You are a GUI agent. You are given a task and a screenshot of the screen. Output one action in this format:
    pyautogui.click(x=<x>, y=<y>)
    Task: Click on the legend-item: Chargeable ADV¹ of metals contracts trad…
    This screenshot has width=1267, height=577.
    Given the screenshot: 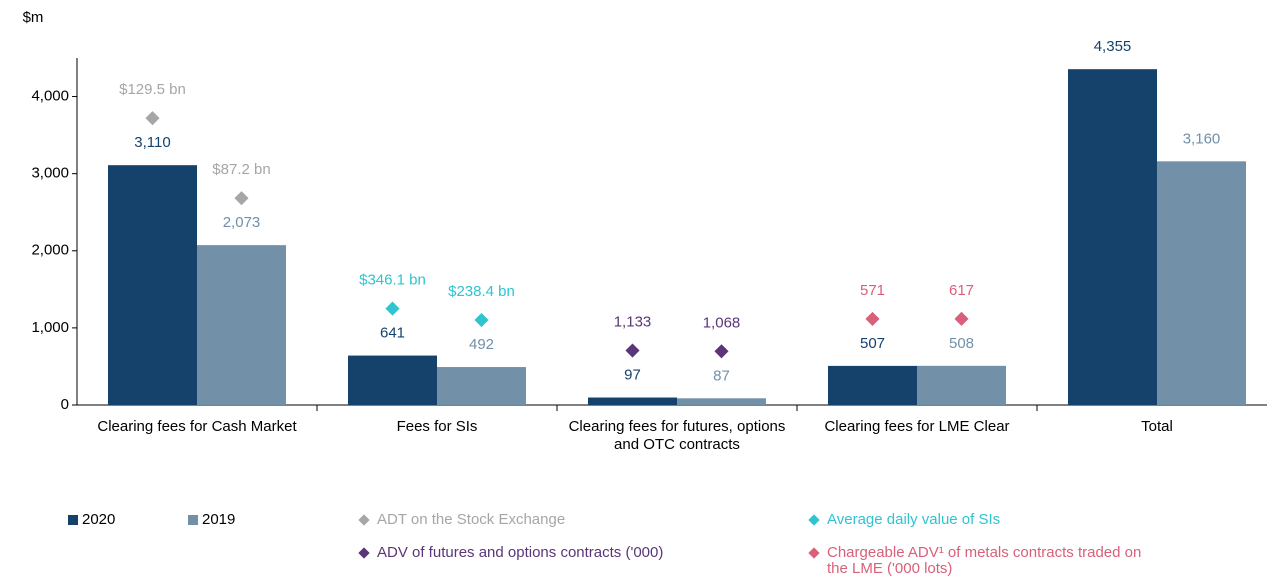 What is the action you would take?
    pyautogui.click(x=978, y=561)
    